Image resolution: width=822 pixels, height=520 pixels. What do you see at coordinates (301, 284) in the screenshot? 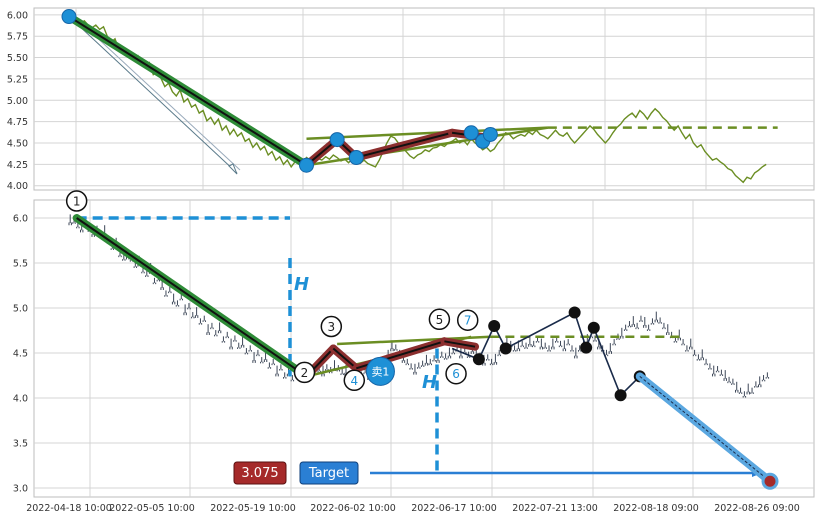
I see `h-measure-label: H` at bounding box center [301, 284].